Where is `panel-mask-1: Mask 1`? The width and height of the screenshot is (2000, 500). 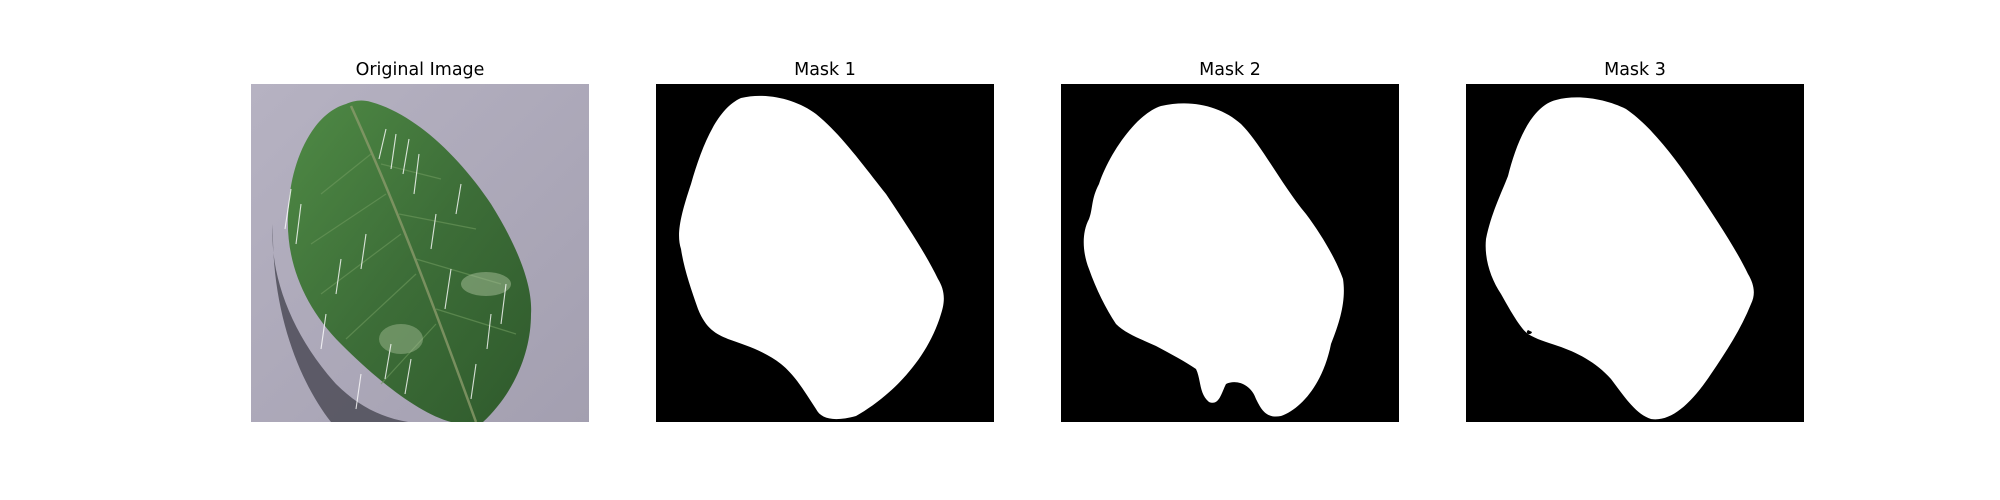
panel-mask-1: Mask 1 is located at coordinates (825, 240).